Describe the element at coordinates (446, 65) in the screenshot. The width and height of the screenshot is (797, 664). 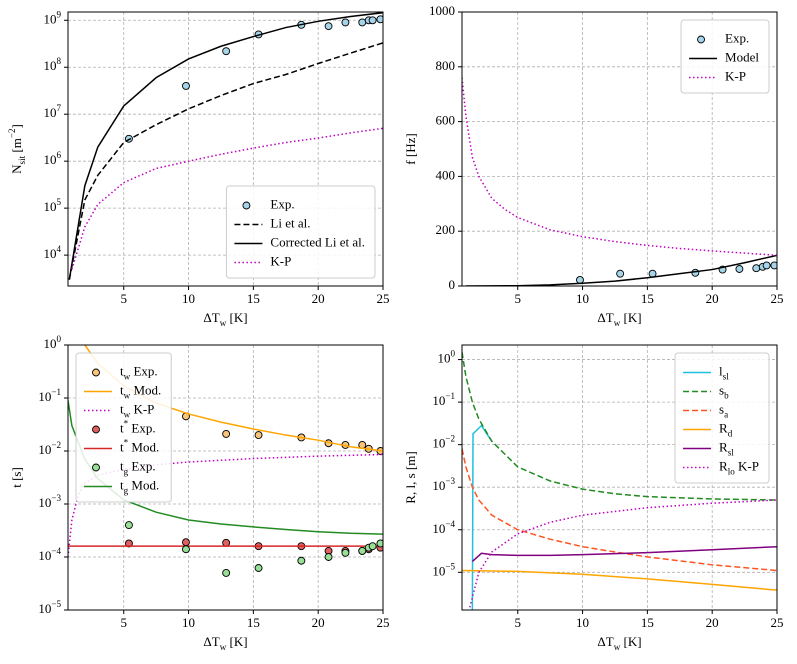
I see `y-tick-label: 800` at that location.